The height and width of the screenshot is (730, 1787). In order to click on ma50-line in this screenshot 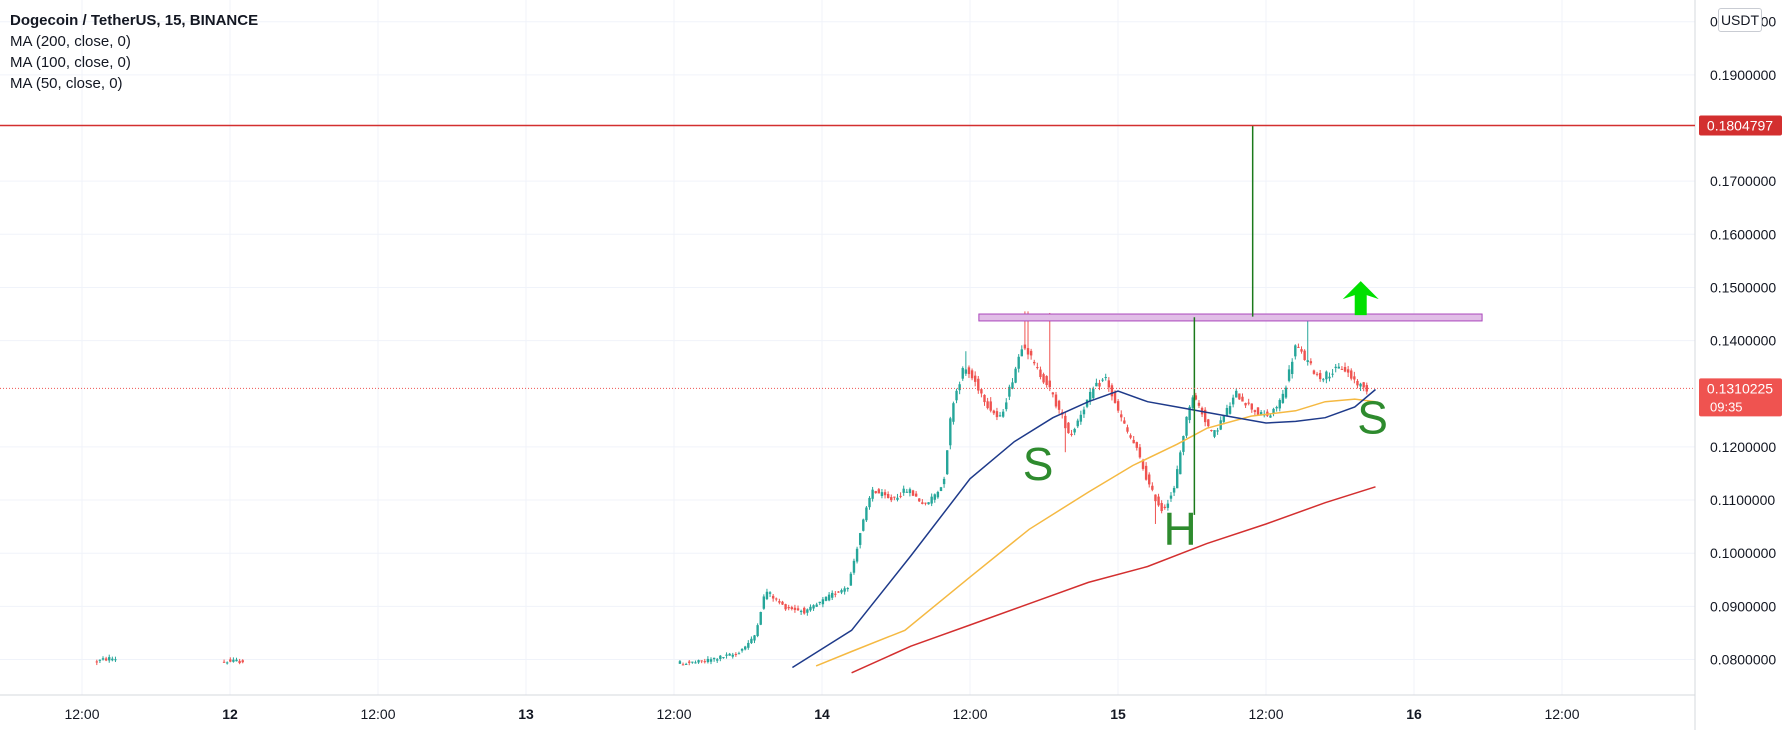, I will do `click(1084, 528)`.